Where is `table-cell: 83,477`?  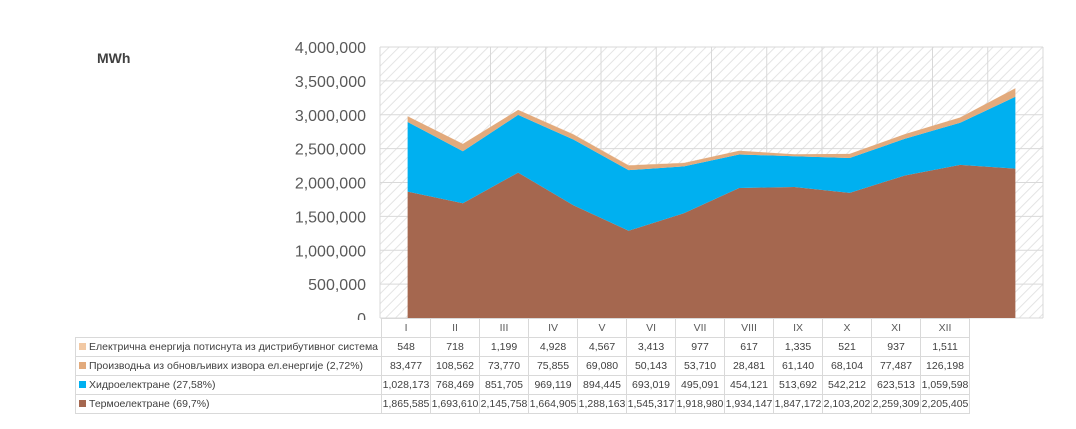
table-cell: 83,477 is located at coordinates (406, 366).